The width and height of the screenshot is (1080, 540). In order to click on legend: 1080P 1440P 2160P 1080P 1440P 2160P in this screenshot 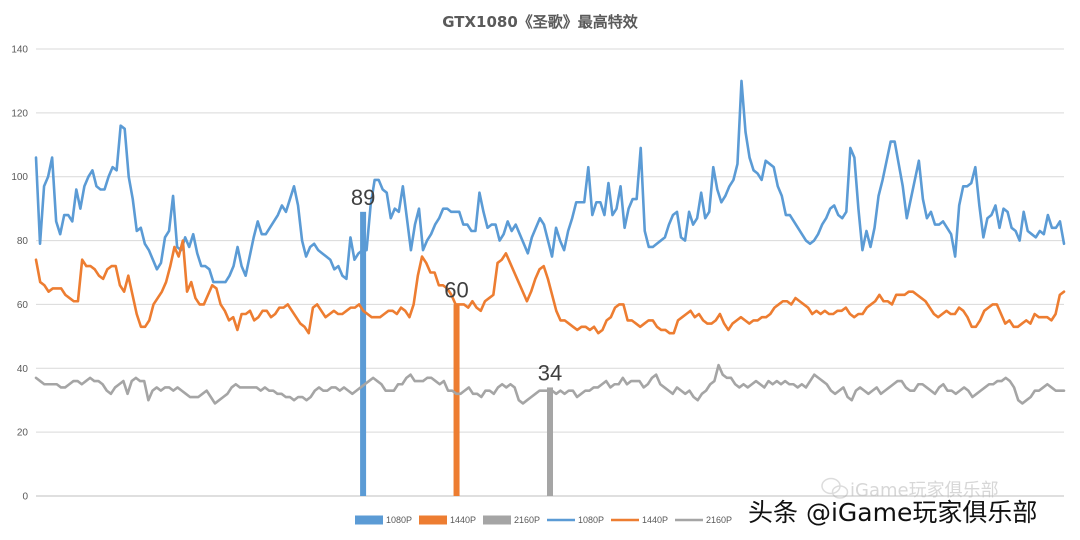, I will do `click(543, 520)`.